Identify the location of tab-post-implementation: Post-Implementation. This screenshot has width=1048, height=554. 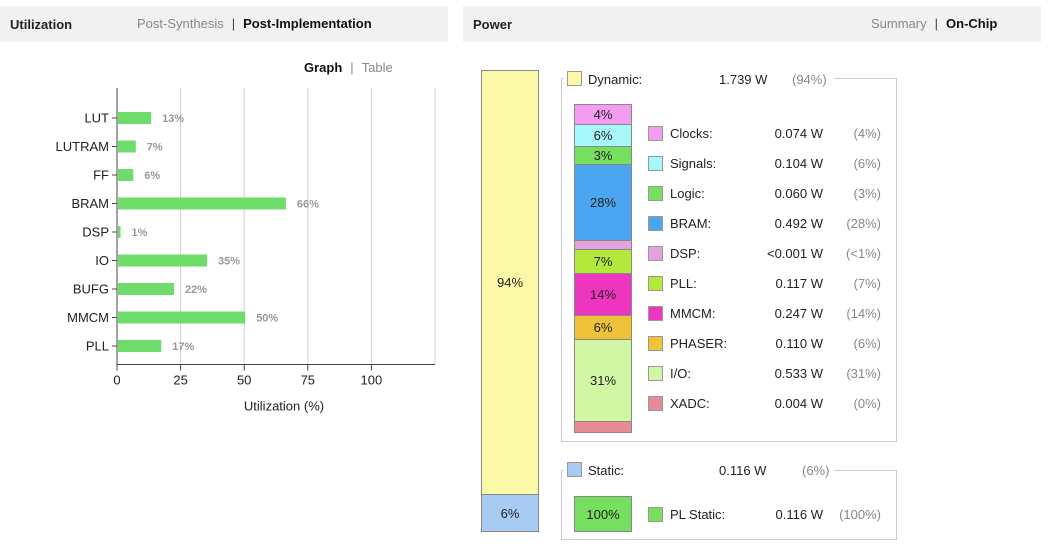
(307, 23).